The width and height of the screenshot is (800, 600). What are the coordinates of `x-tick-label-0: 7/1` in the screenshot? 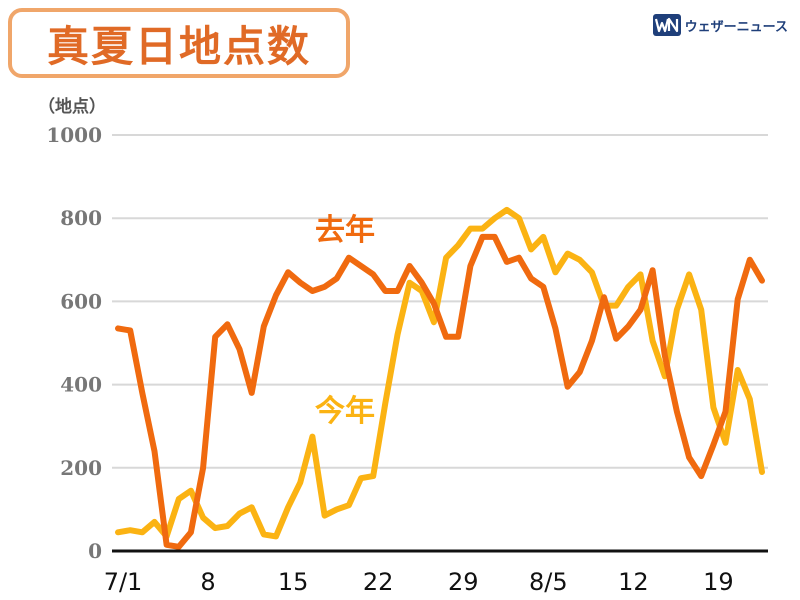 It's located at (123, 582).